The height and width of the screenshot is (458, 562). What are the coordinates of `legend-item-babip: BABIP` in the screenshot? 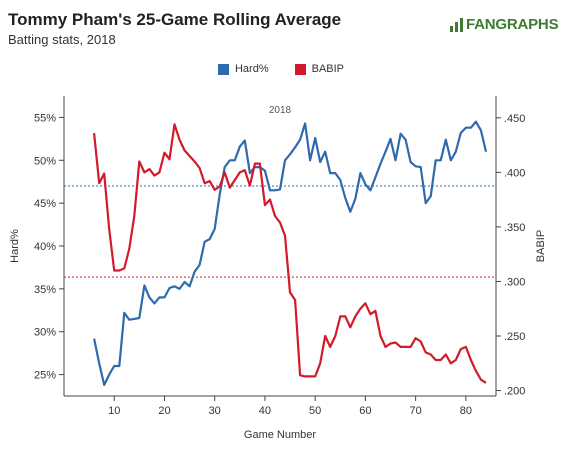 It's located at (319, 69).